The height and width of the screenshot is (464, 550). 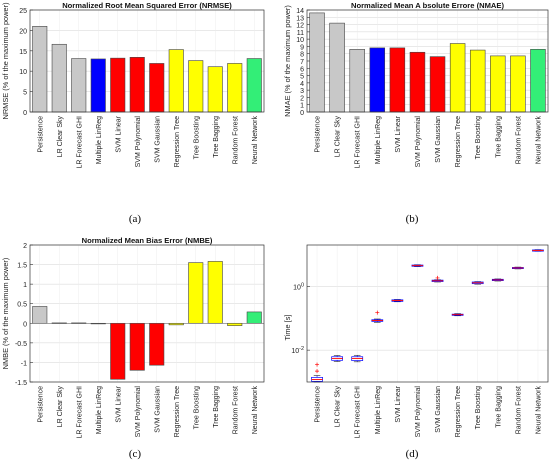 I want to click on y-tick-label: 100, so click(x=298, y=286).